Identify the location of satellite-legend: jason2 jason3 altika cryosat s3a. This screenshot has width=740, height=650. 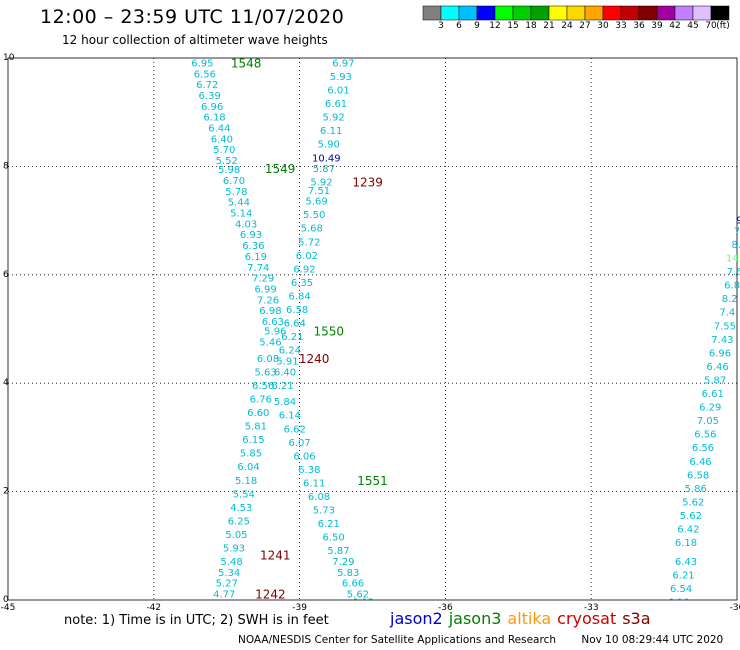
(523, 618).